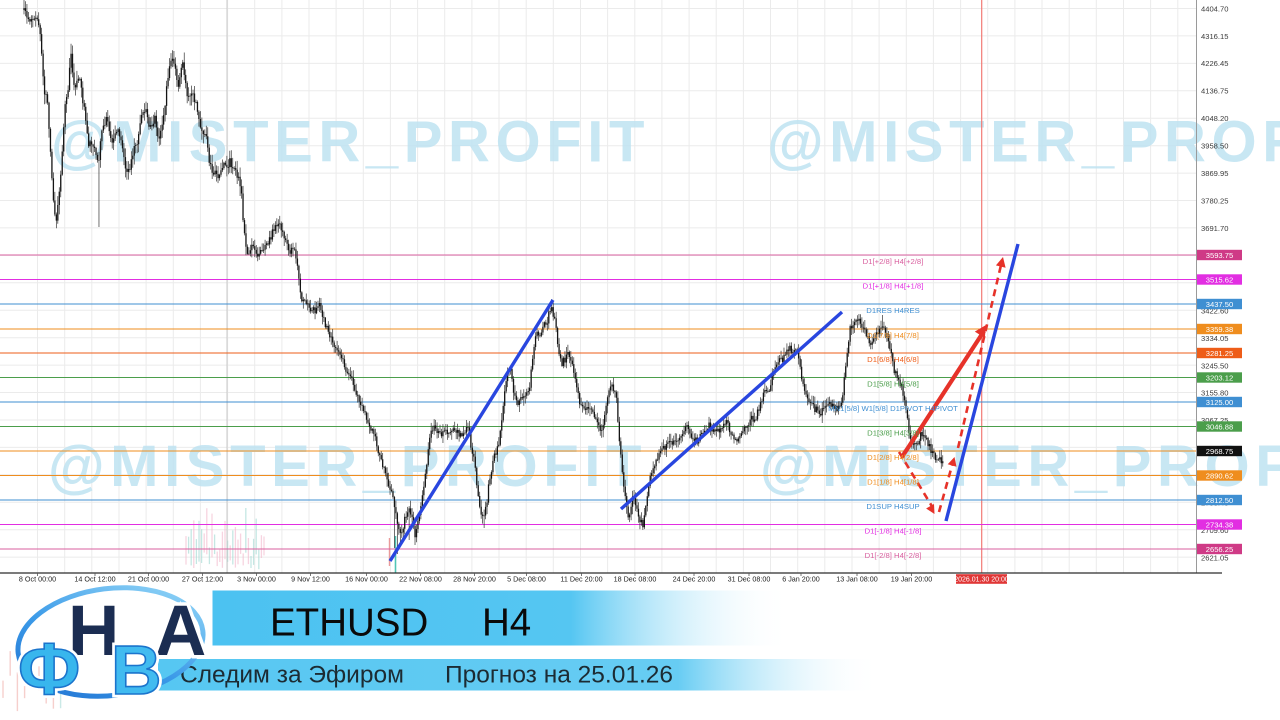  I want to click on svg-text: Н, so click(93, 631).